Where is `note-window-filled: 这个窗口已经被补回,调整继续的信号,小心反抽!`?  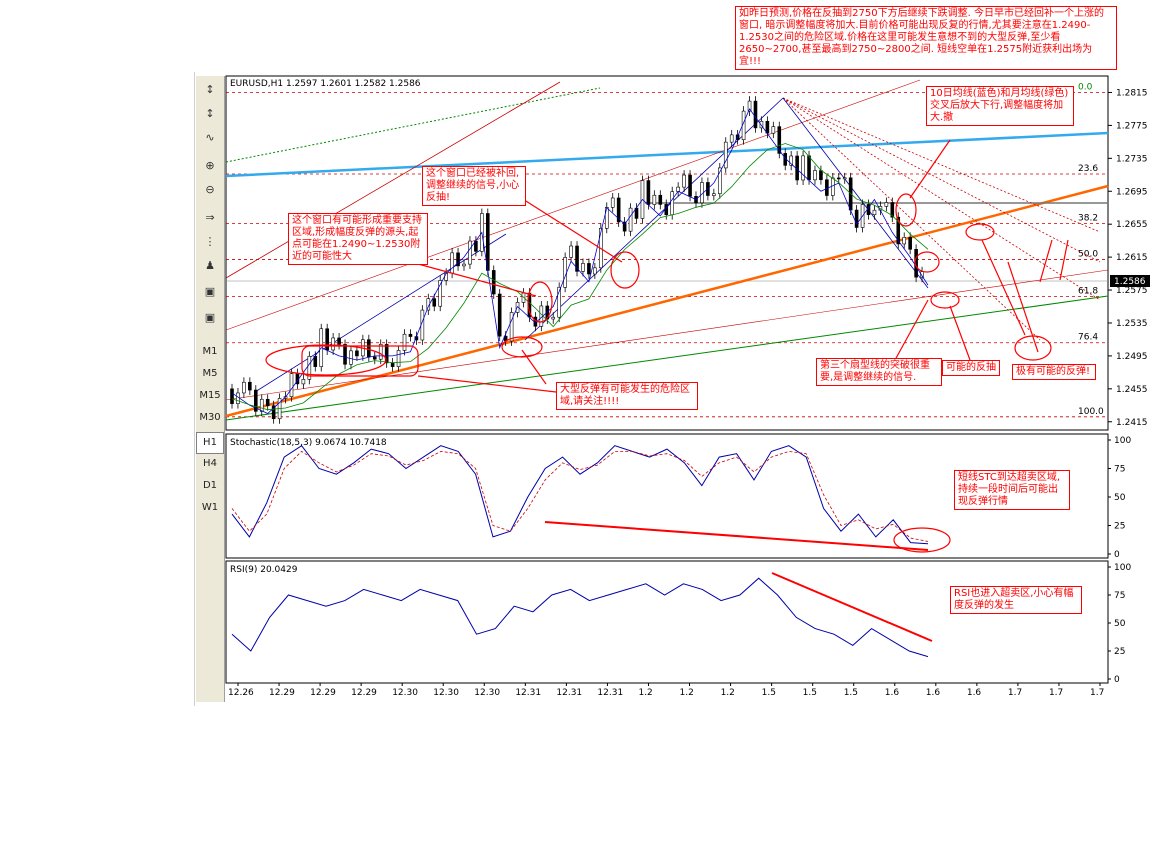
note-window-filled: 这个窗口已经被补回,调整继续的信号,小心反抽! is located at coordinates (474, 186).